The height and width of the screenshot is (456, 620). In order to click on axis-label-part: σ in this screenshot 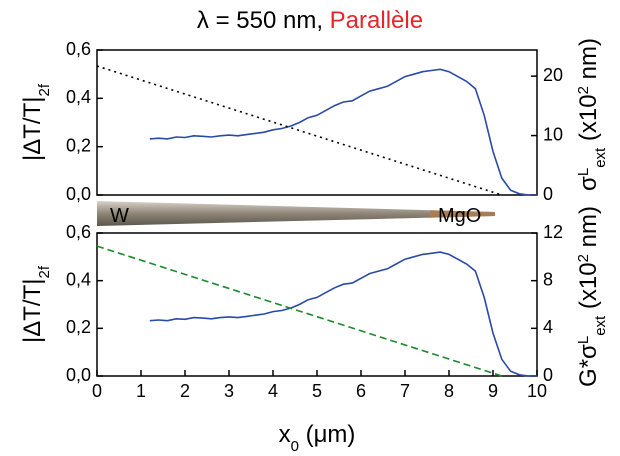, I will do `click(588, 183)`.